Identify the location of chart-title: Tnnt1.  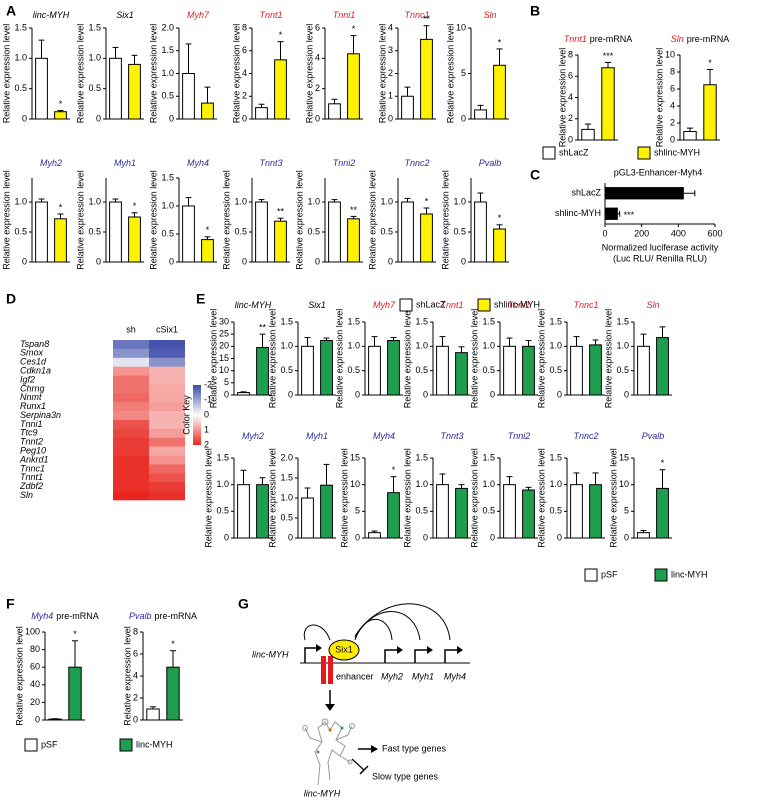
(270, 15).